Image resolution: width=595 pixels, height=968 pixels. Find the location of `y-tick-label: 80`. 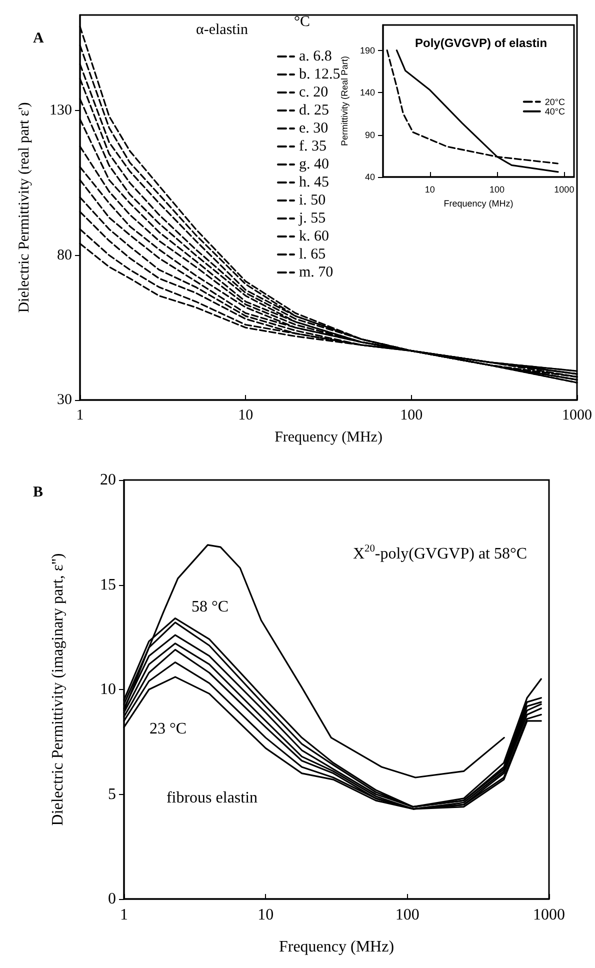

y-tick-label: 80 is located at coordinates (64, 255).